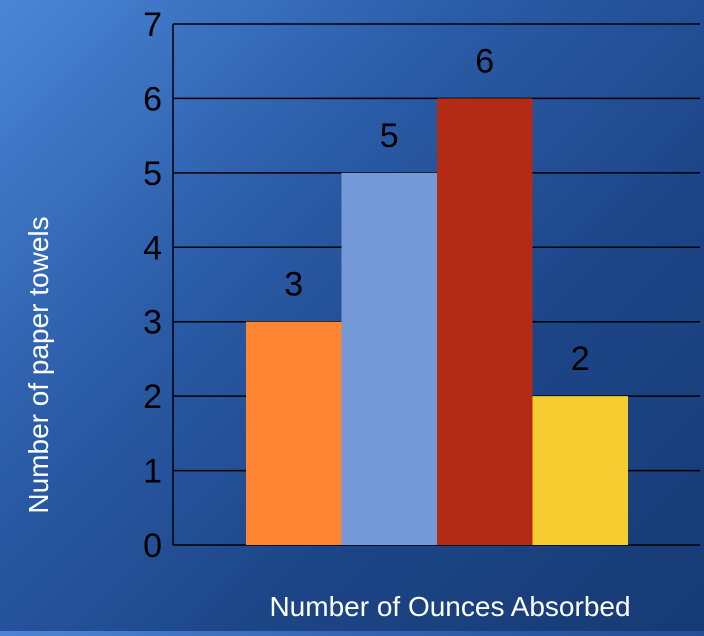  I want to click on data-label-2: 5, so click(389, 136).